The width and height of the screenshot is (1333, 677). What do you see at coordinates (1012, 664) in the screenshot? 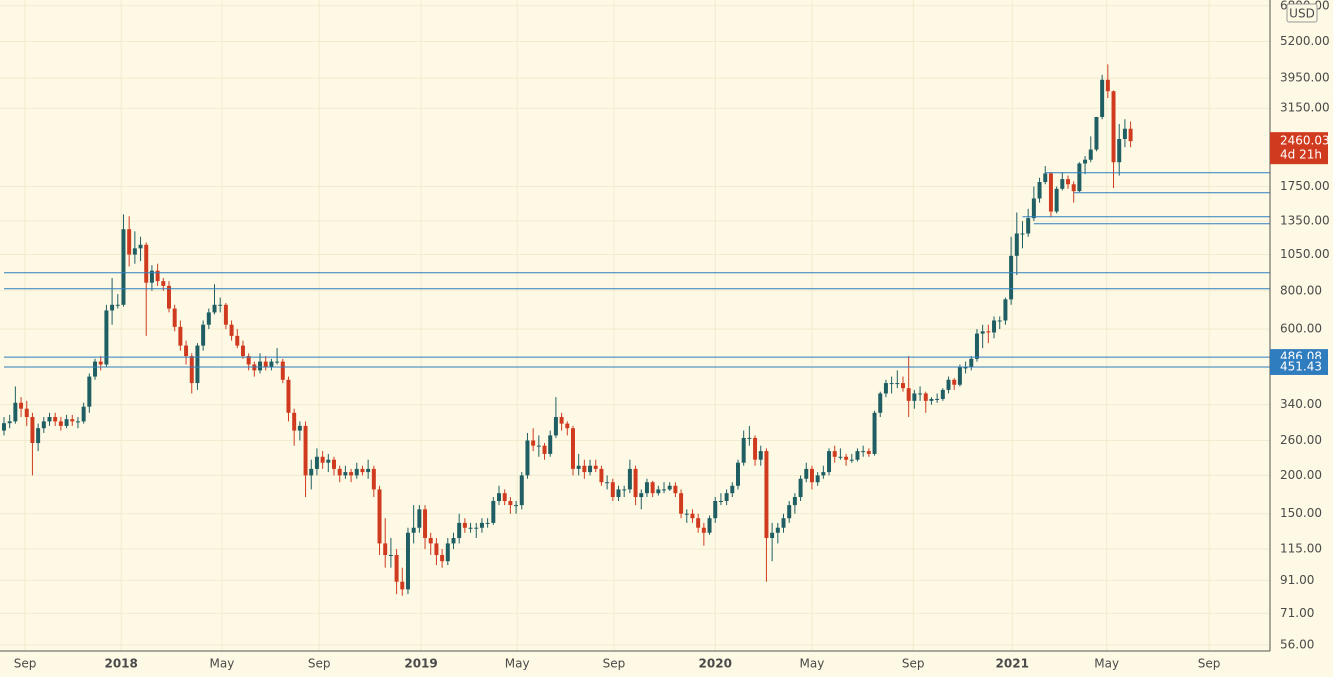
I see `x-tick-label: 2021` at bounding box center [1012, 664].